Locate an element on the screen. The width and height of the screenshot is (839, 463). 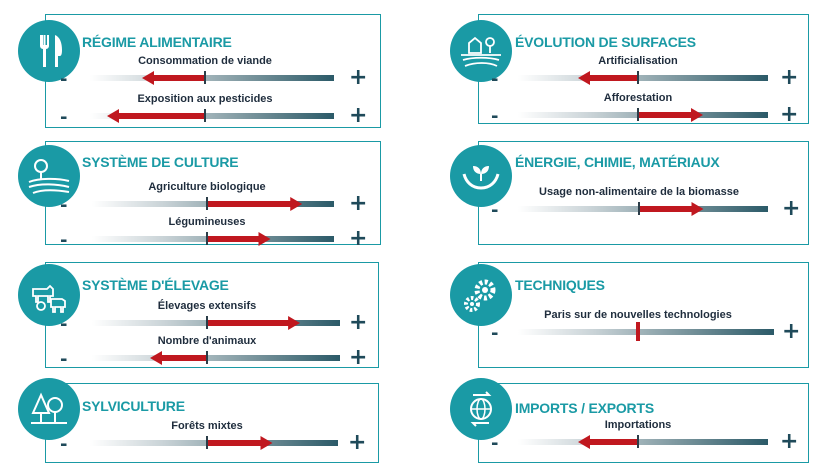
indicator-row: - Légumineuses + is located at coordinates (419, 236).